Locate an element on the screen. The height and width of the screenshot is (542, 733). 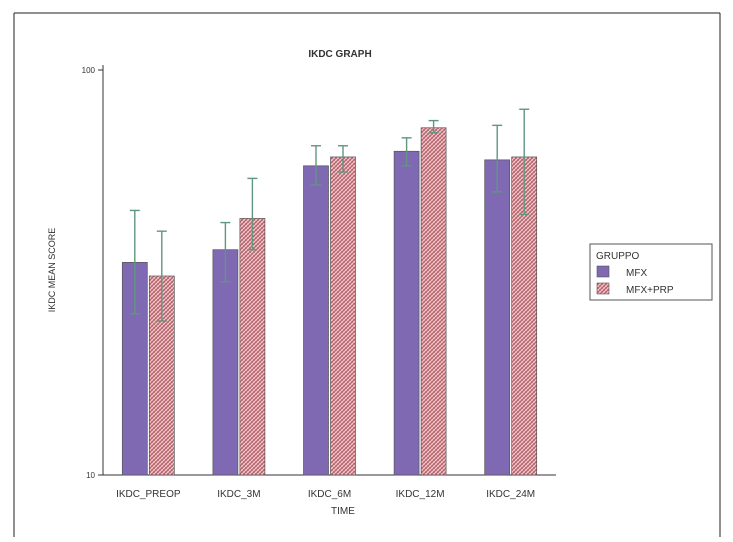
legend-box is located at coordinates (651, 272).